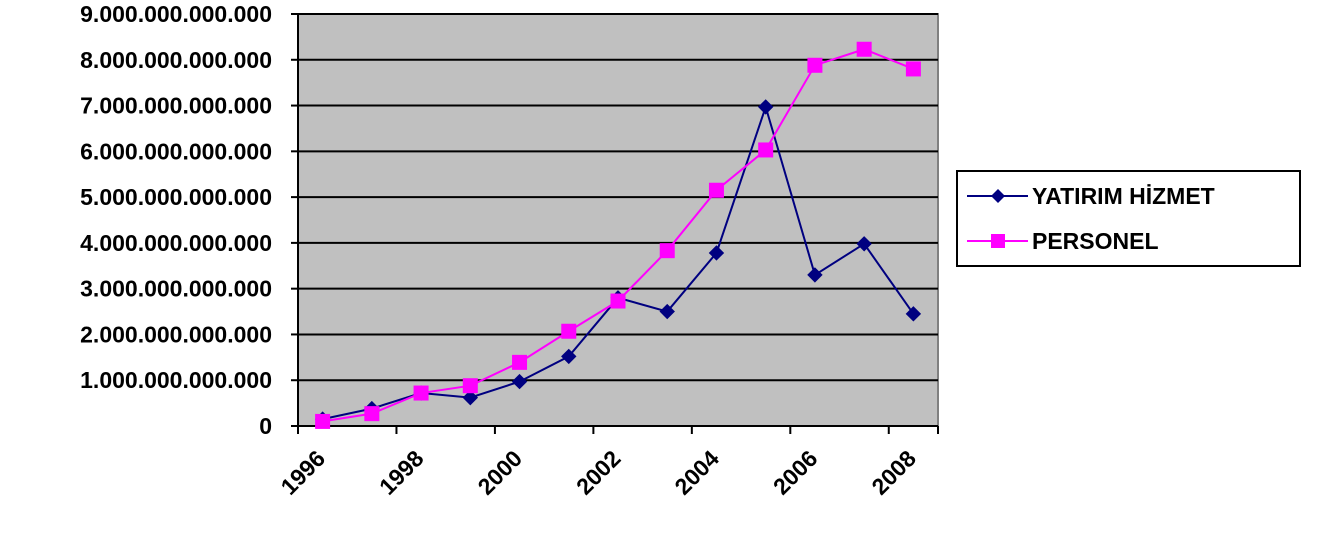 The image size is (1323, 535). What do you see at coordinates (598, 472) in the screenshot?
I see `x-tick-label: 2002` at bounding box center [598, 472].